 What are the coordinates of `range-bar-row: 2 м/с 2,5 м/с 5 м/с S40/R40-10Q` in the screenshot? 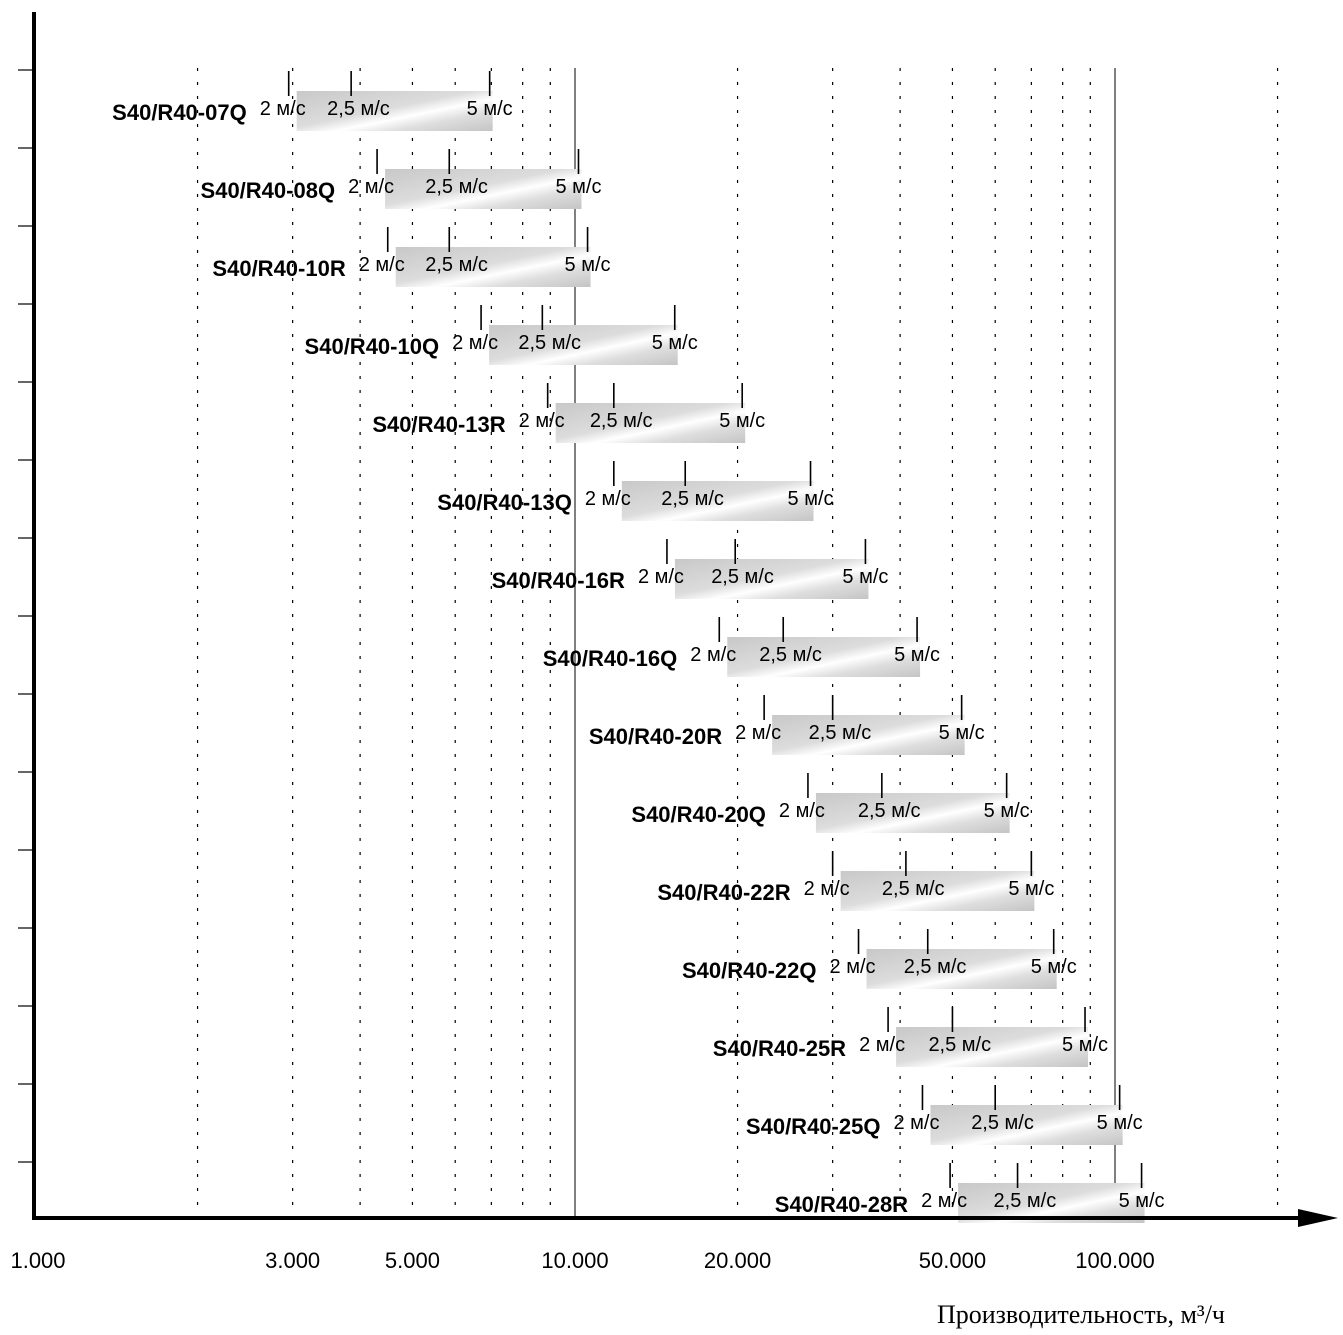 It's located at (501, 335).